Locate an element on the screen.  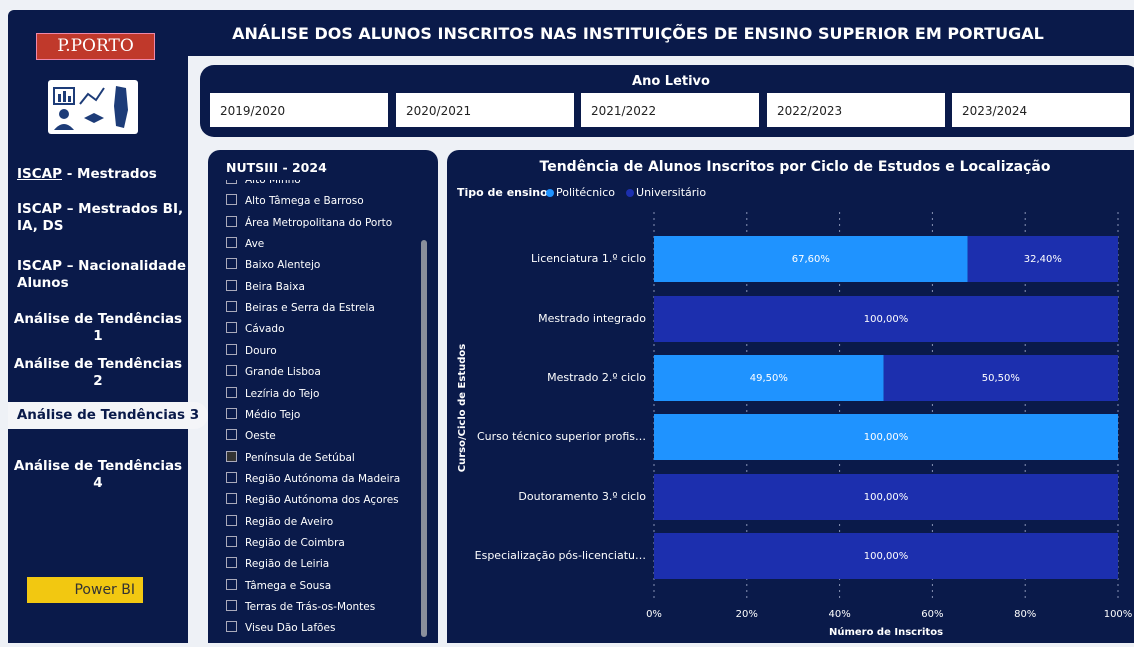
option-label: Beira Baixa is located at coordinates (275, 286).